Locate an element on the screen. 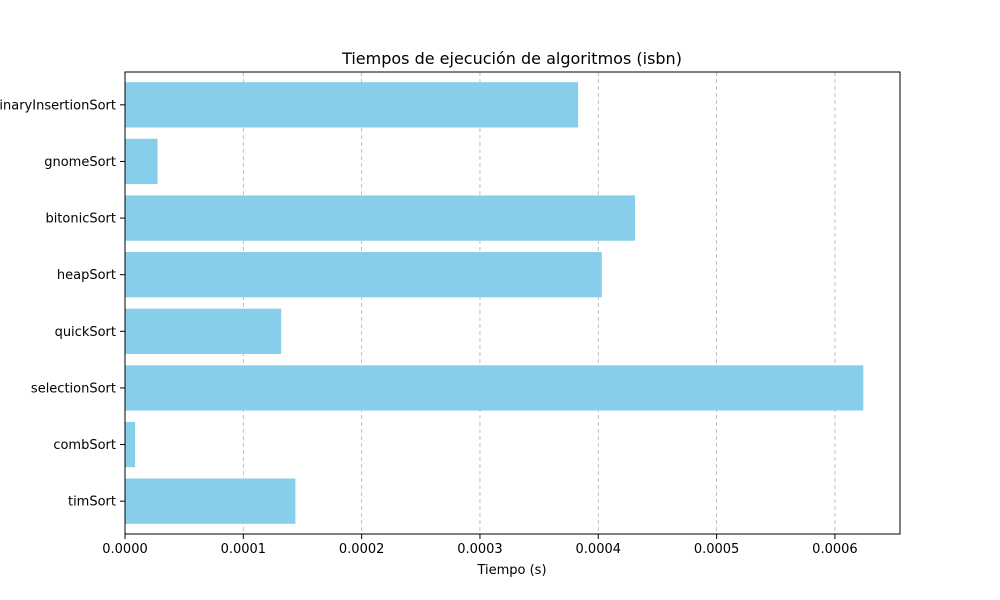 The width and height of the screenshot is (1000, 600). bar-selectionSort is located at coordinates (494, 388).